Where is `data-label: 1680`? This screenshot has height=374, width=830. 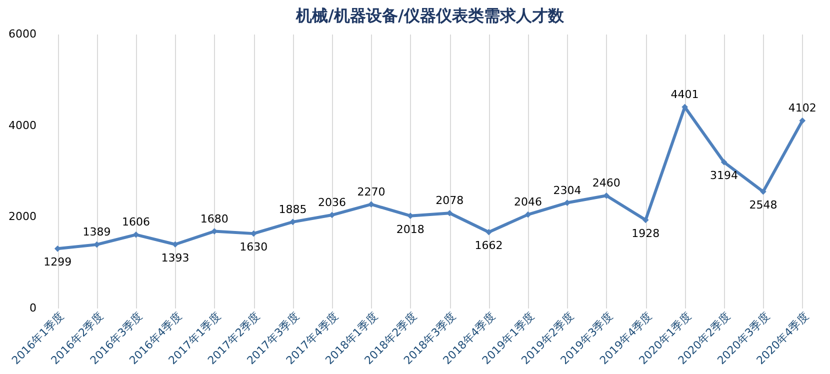 data-label: 1680 is located at coordinates (214, 219).